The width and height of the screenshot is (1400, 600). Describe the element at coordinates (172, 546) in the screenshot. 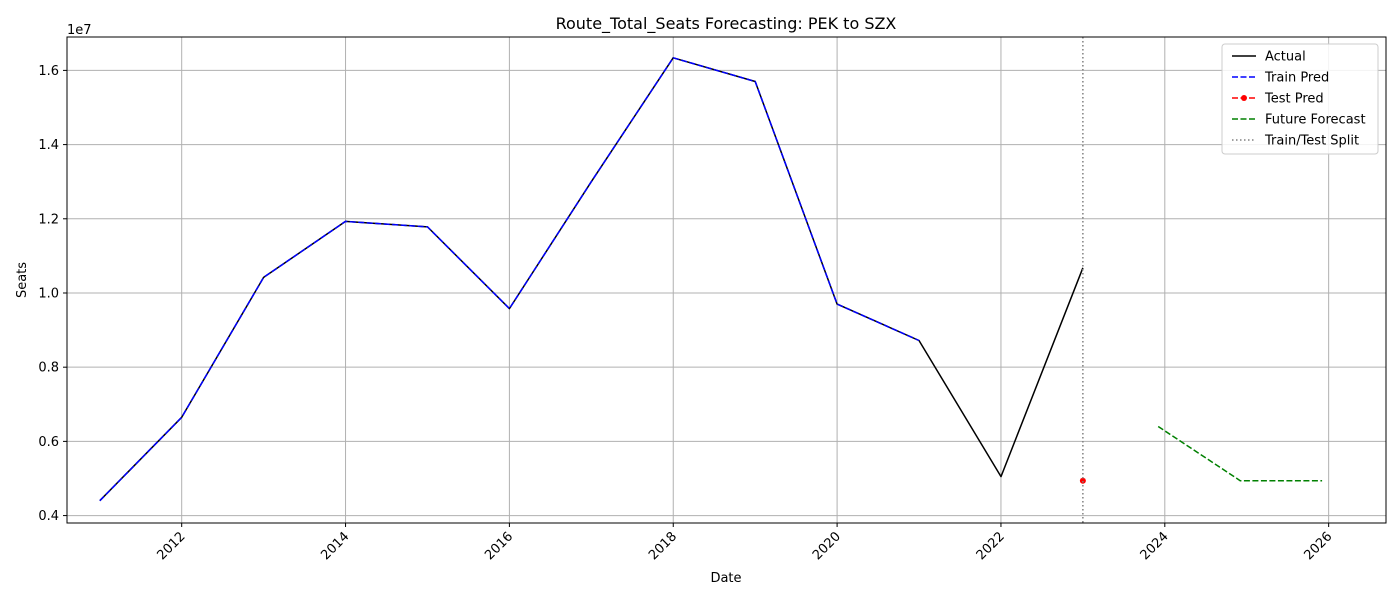

I see `x-tick-label: 2012` at that location.